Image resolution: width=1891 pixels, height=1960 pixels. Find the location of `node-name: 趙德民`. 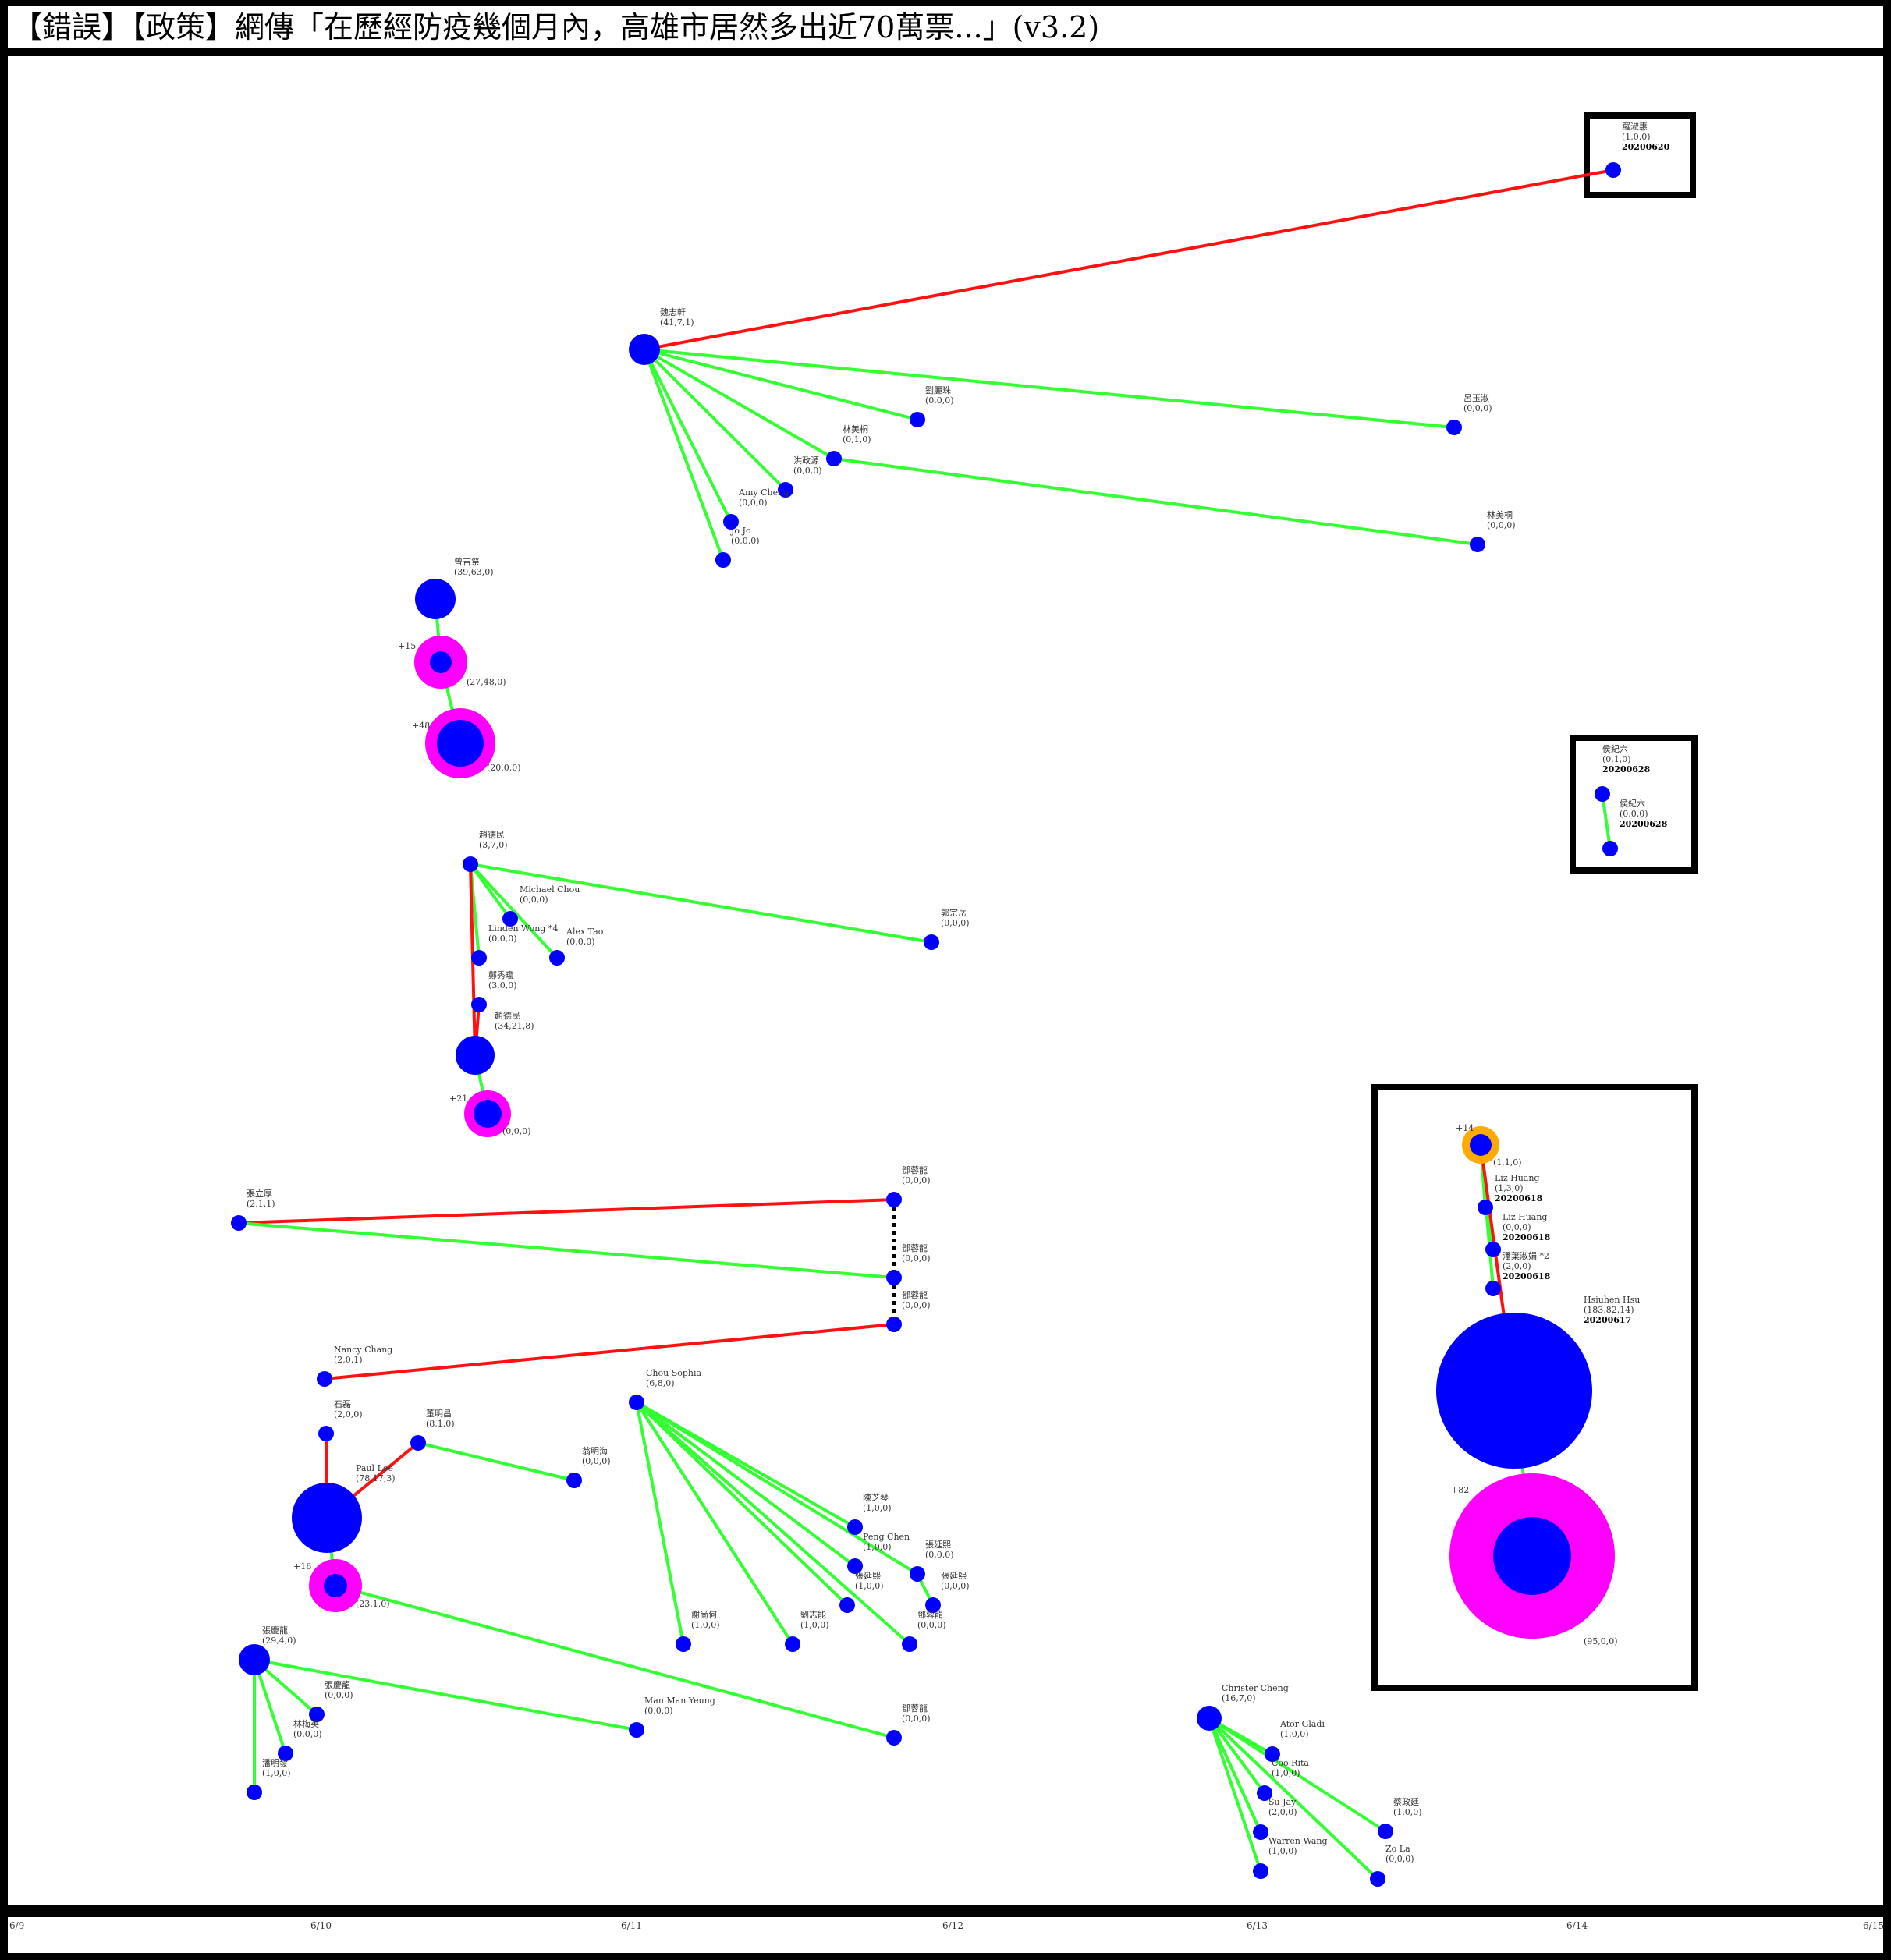

node-name: 趙德民 is located at coordinates (492, 834).